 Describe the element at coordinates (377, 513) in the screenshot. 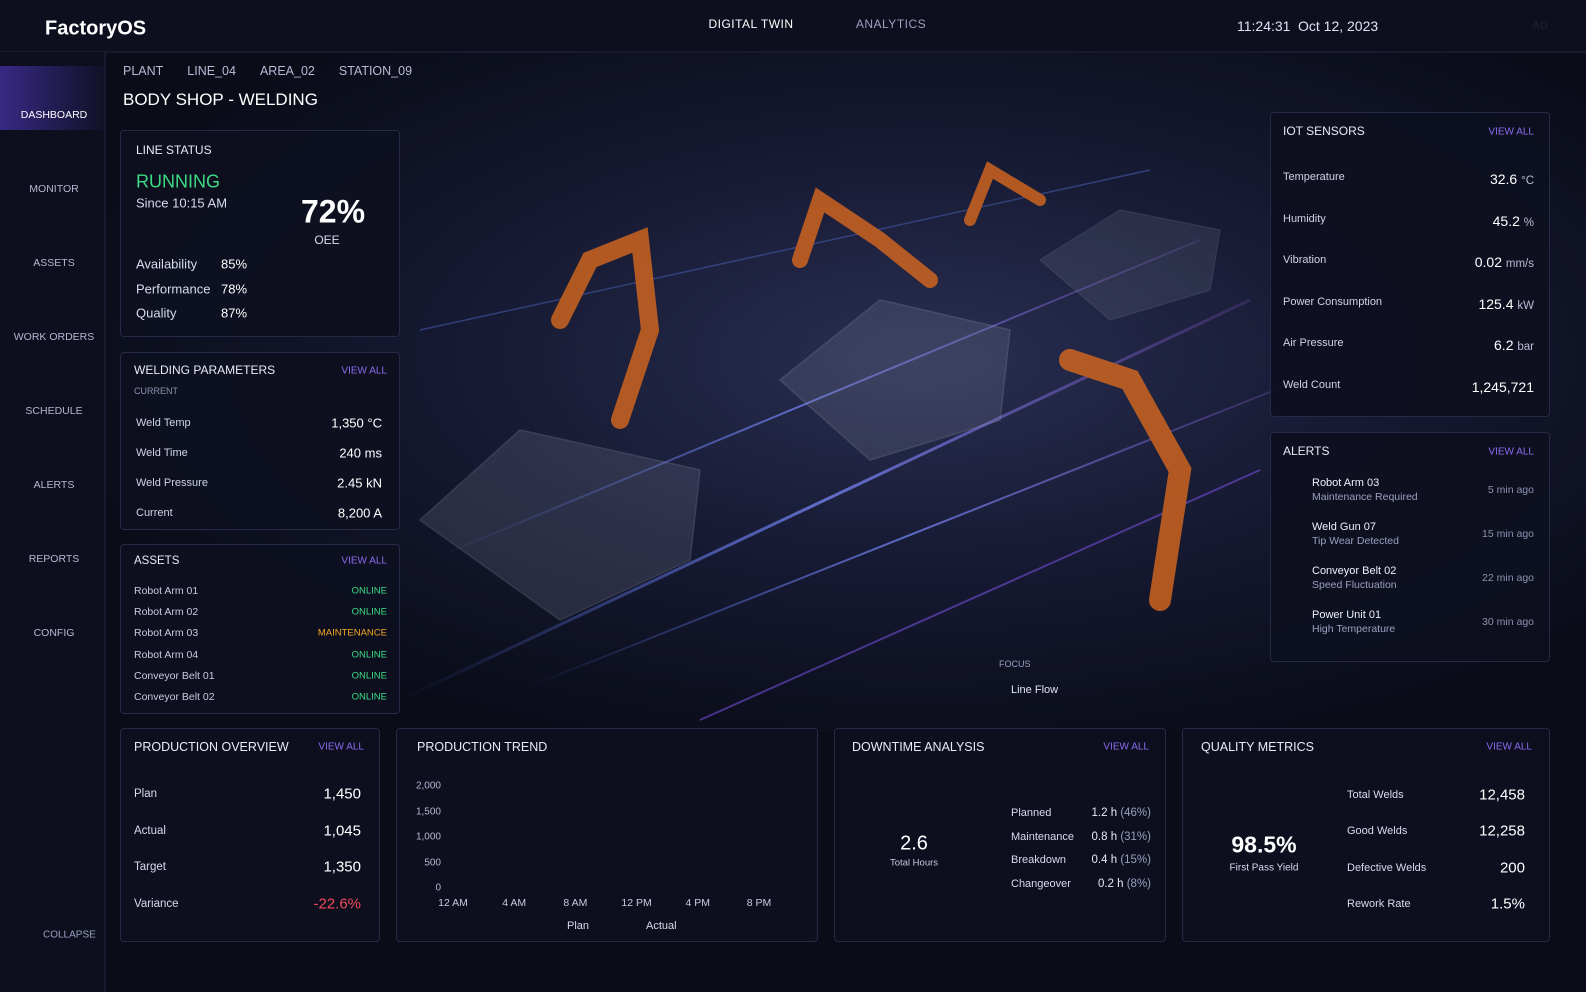

I see `unit: A` at that location.